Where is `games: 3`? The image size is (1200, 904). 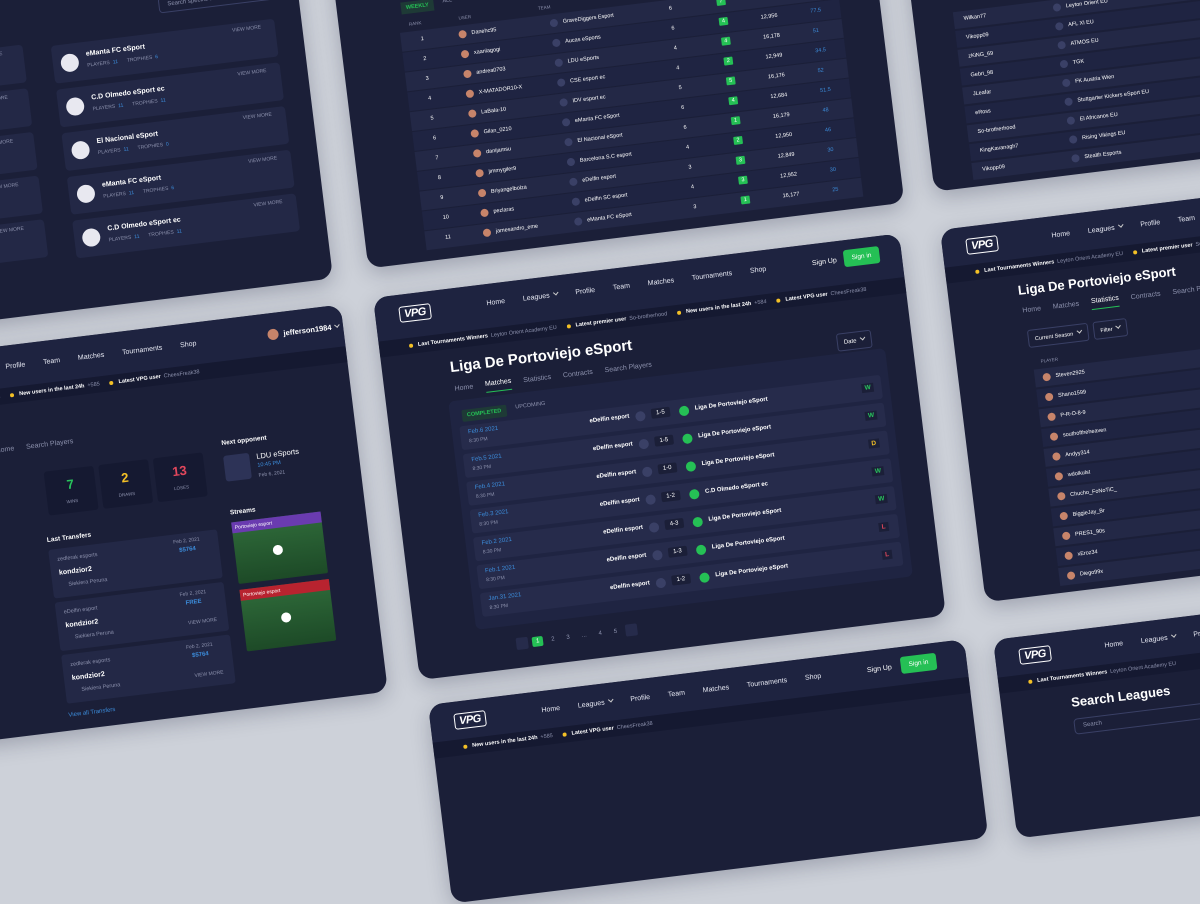 games: 3 is located at coordinates (695, 207).